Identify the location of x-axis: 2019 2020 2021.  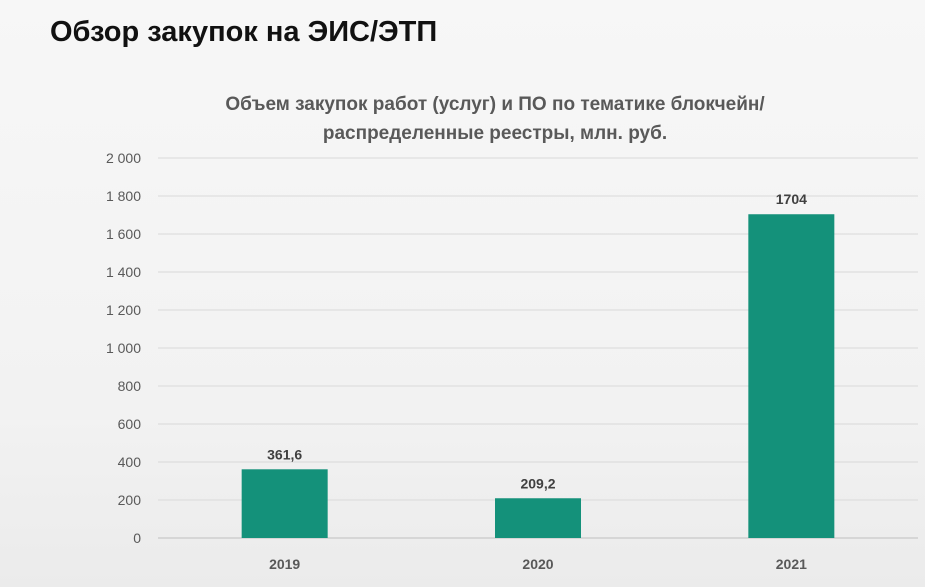
(538, 564).